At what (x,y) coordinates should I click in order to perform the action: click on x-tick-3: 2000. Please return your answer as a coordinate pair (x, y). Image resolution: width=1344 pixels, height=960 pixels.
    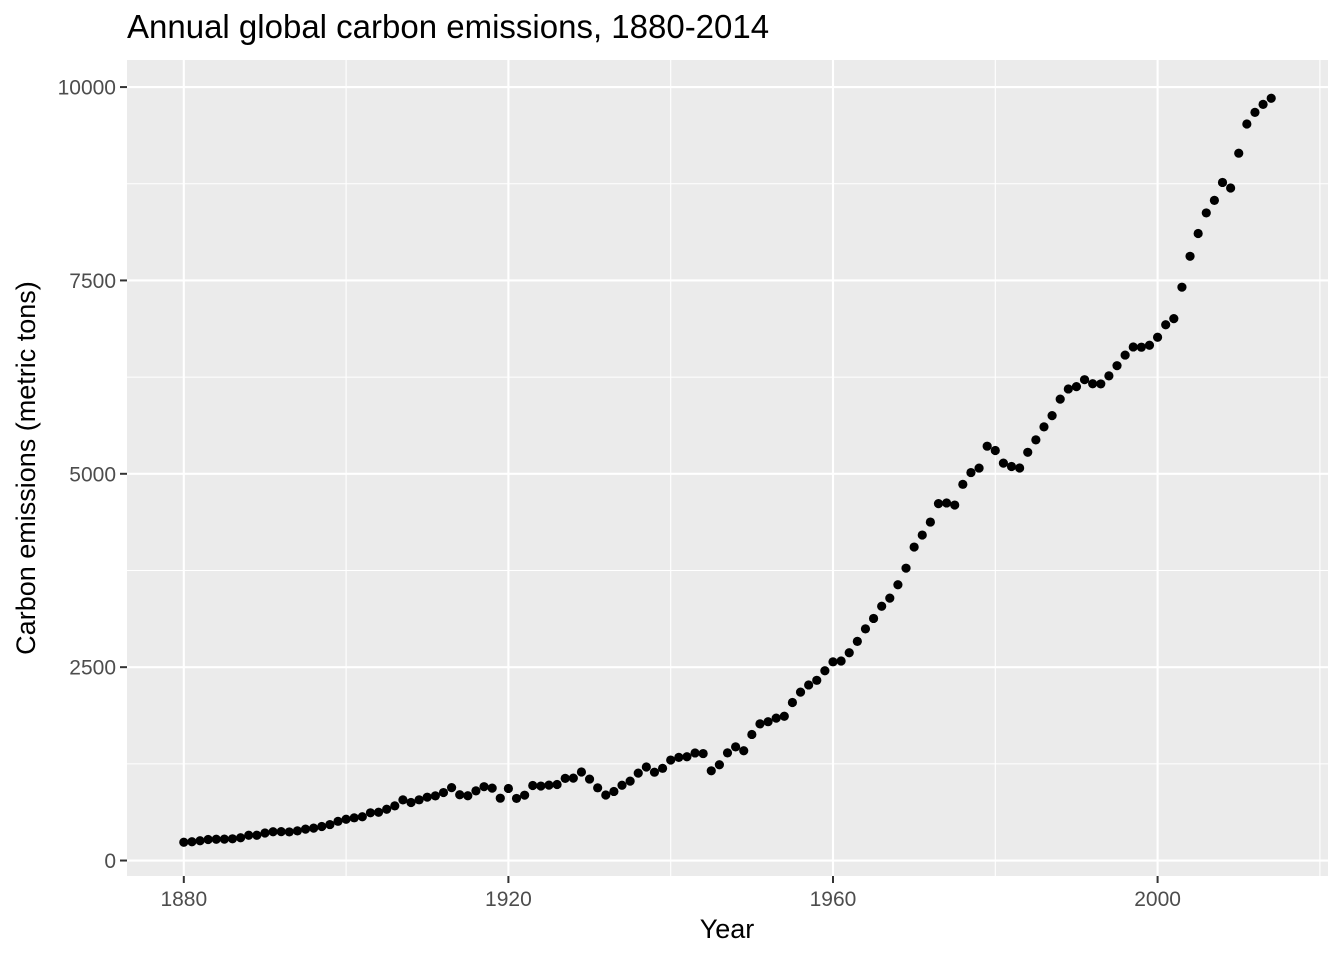
    Looking at the image, I should click on (1157, 893).